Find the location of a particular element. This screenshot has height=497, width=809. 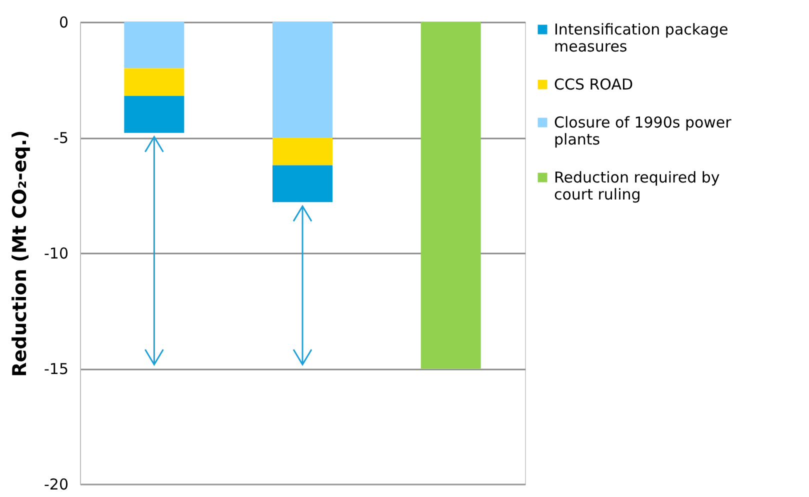

legend-label: CCS ROAD is located at coordinates (594, 85).